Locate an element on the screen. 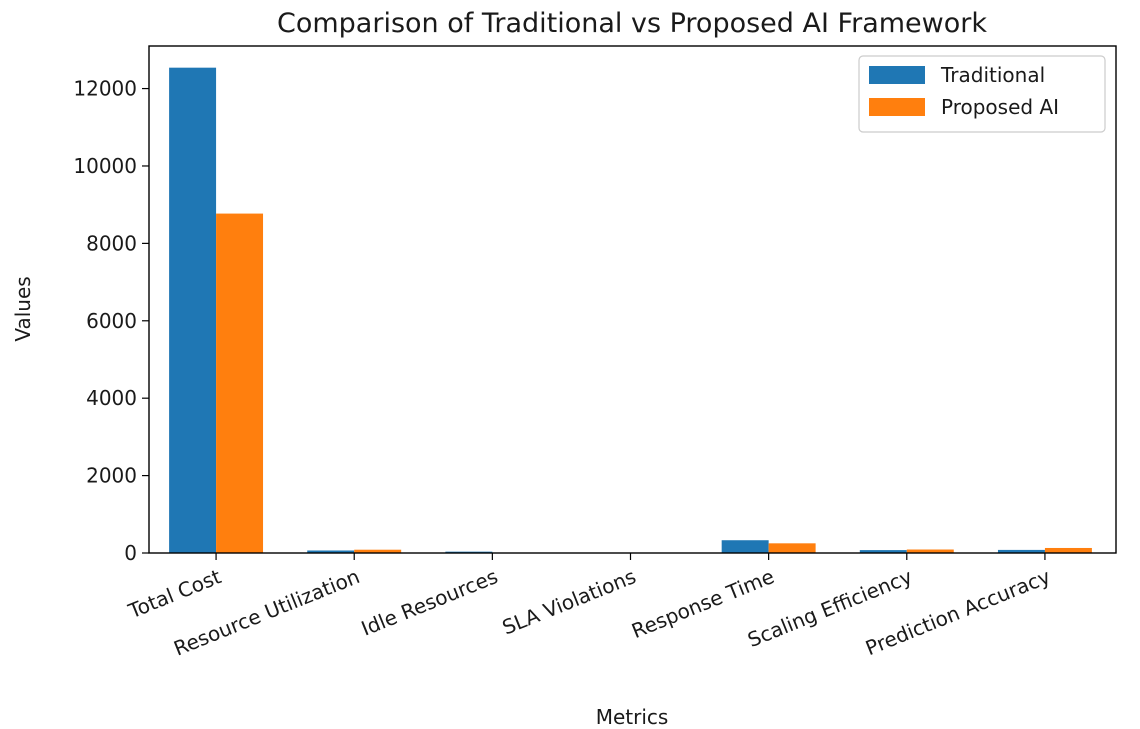 This screenshot has width=1140, height=729. x-axis-label: Metrics is located at coordinates (632, 717).